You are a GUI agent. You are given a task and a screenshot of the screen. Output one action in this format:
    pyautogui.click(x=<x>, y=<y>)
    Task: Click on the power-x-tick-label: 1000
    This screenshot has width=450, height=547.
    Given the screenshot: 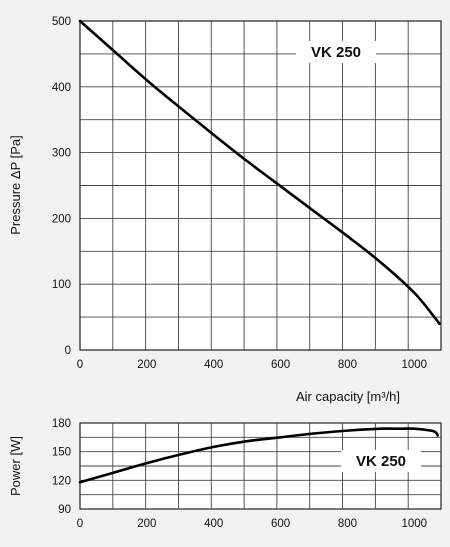 What is the action you would take?
    pyautogui.click(x=414, y=524)
    